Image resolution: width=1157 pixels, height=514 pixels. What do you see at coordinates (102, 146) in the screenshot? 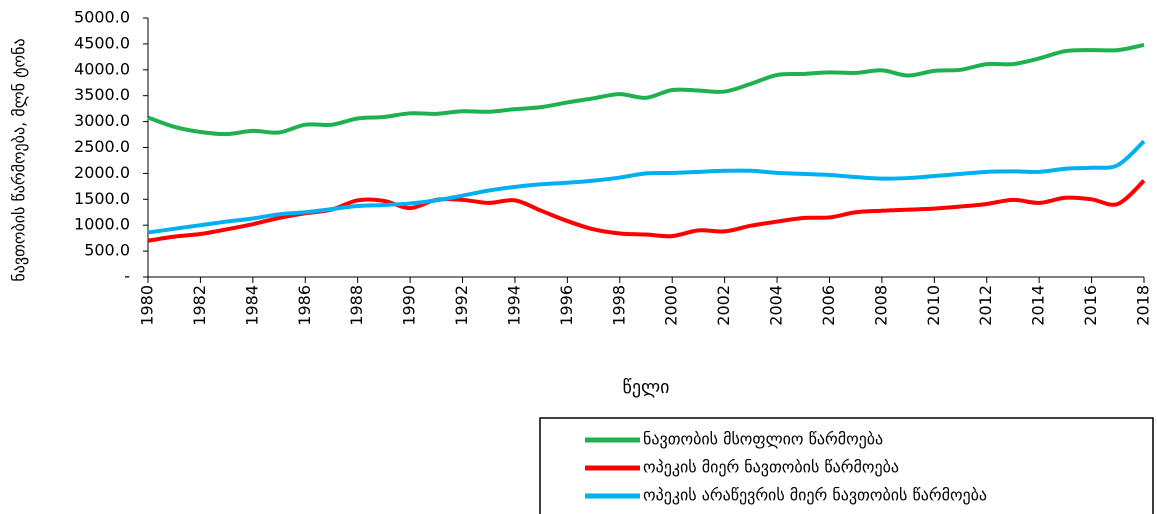
I see `y-tick-label: 2500.0` at bounding box center [102, 146].